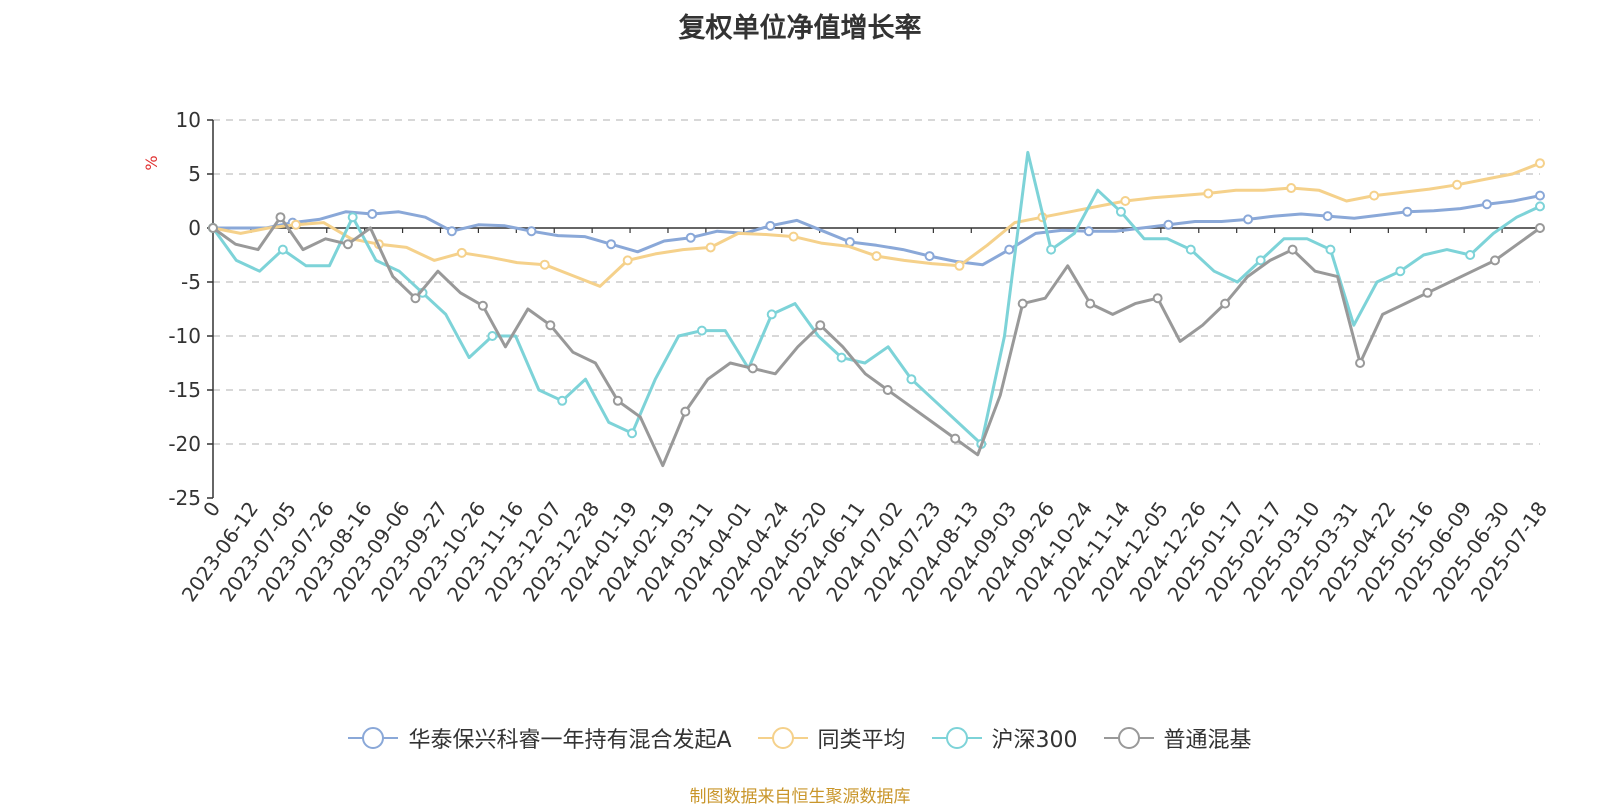  Describe the element at coordinates (861, 740) in the screenshot. I see `legend-label: 同类平均` at that location.